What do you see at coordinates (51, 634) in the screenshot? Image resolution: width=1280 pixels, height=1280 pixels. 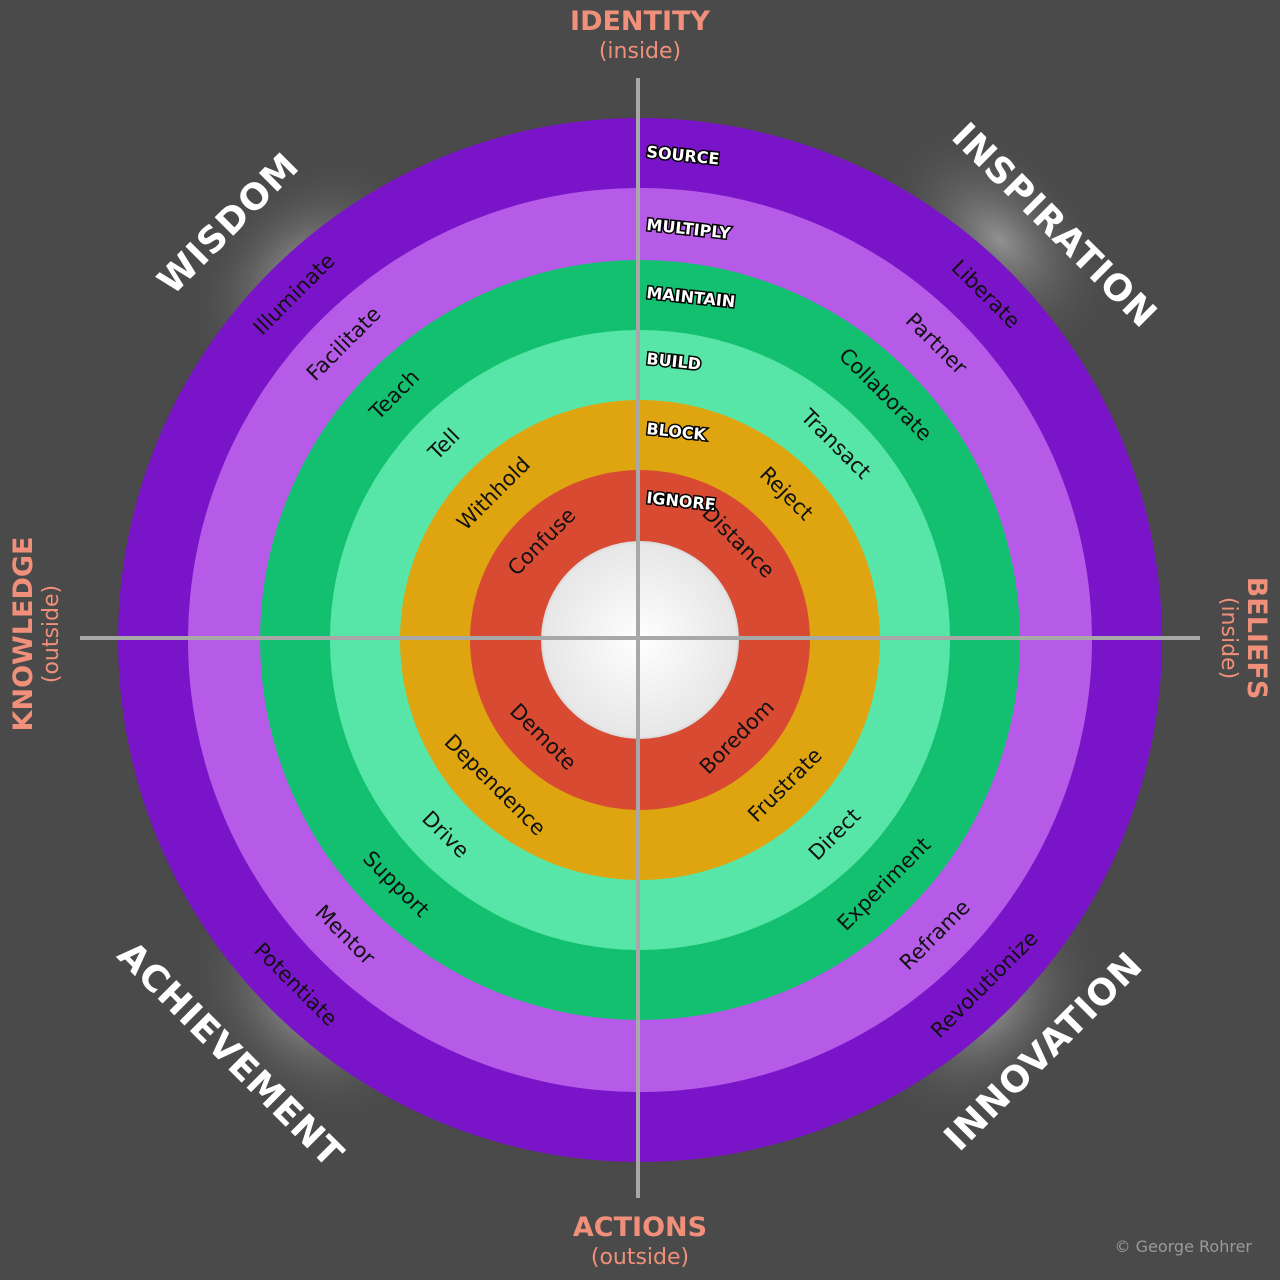 I see `axis-left-sub: (outside)` at bounding box center [51, 634].